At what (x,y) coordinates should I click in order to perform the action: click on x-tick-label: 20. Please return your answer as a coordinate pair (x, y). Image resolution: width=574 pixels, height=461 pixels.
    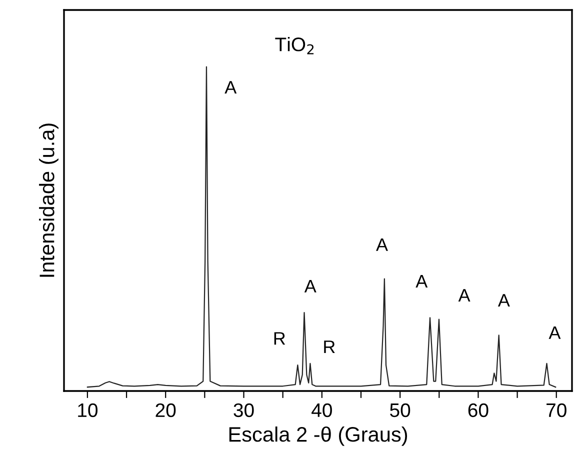
    Looking at the image, I should click on (166, 410).